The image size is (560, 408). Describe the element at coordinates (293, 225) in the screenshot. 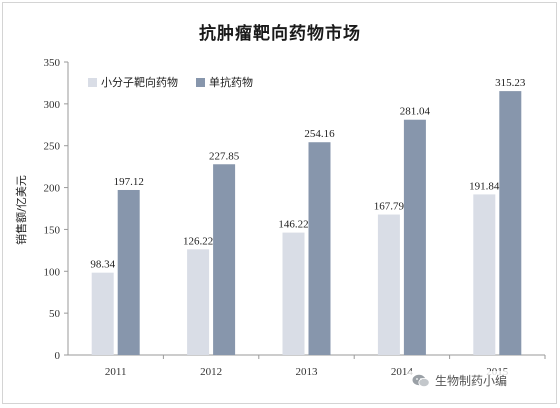

I see `data-label: 146.22` at that location.